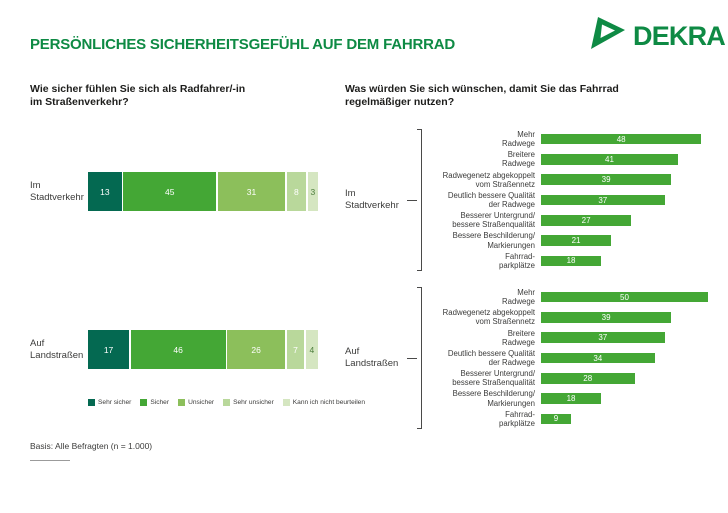  What do you see at coordinates (196, 402) in the screenshot?
I see `legend-item: Unsicher` at bounding box center [196, 402].